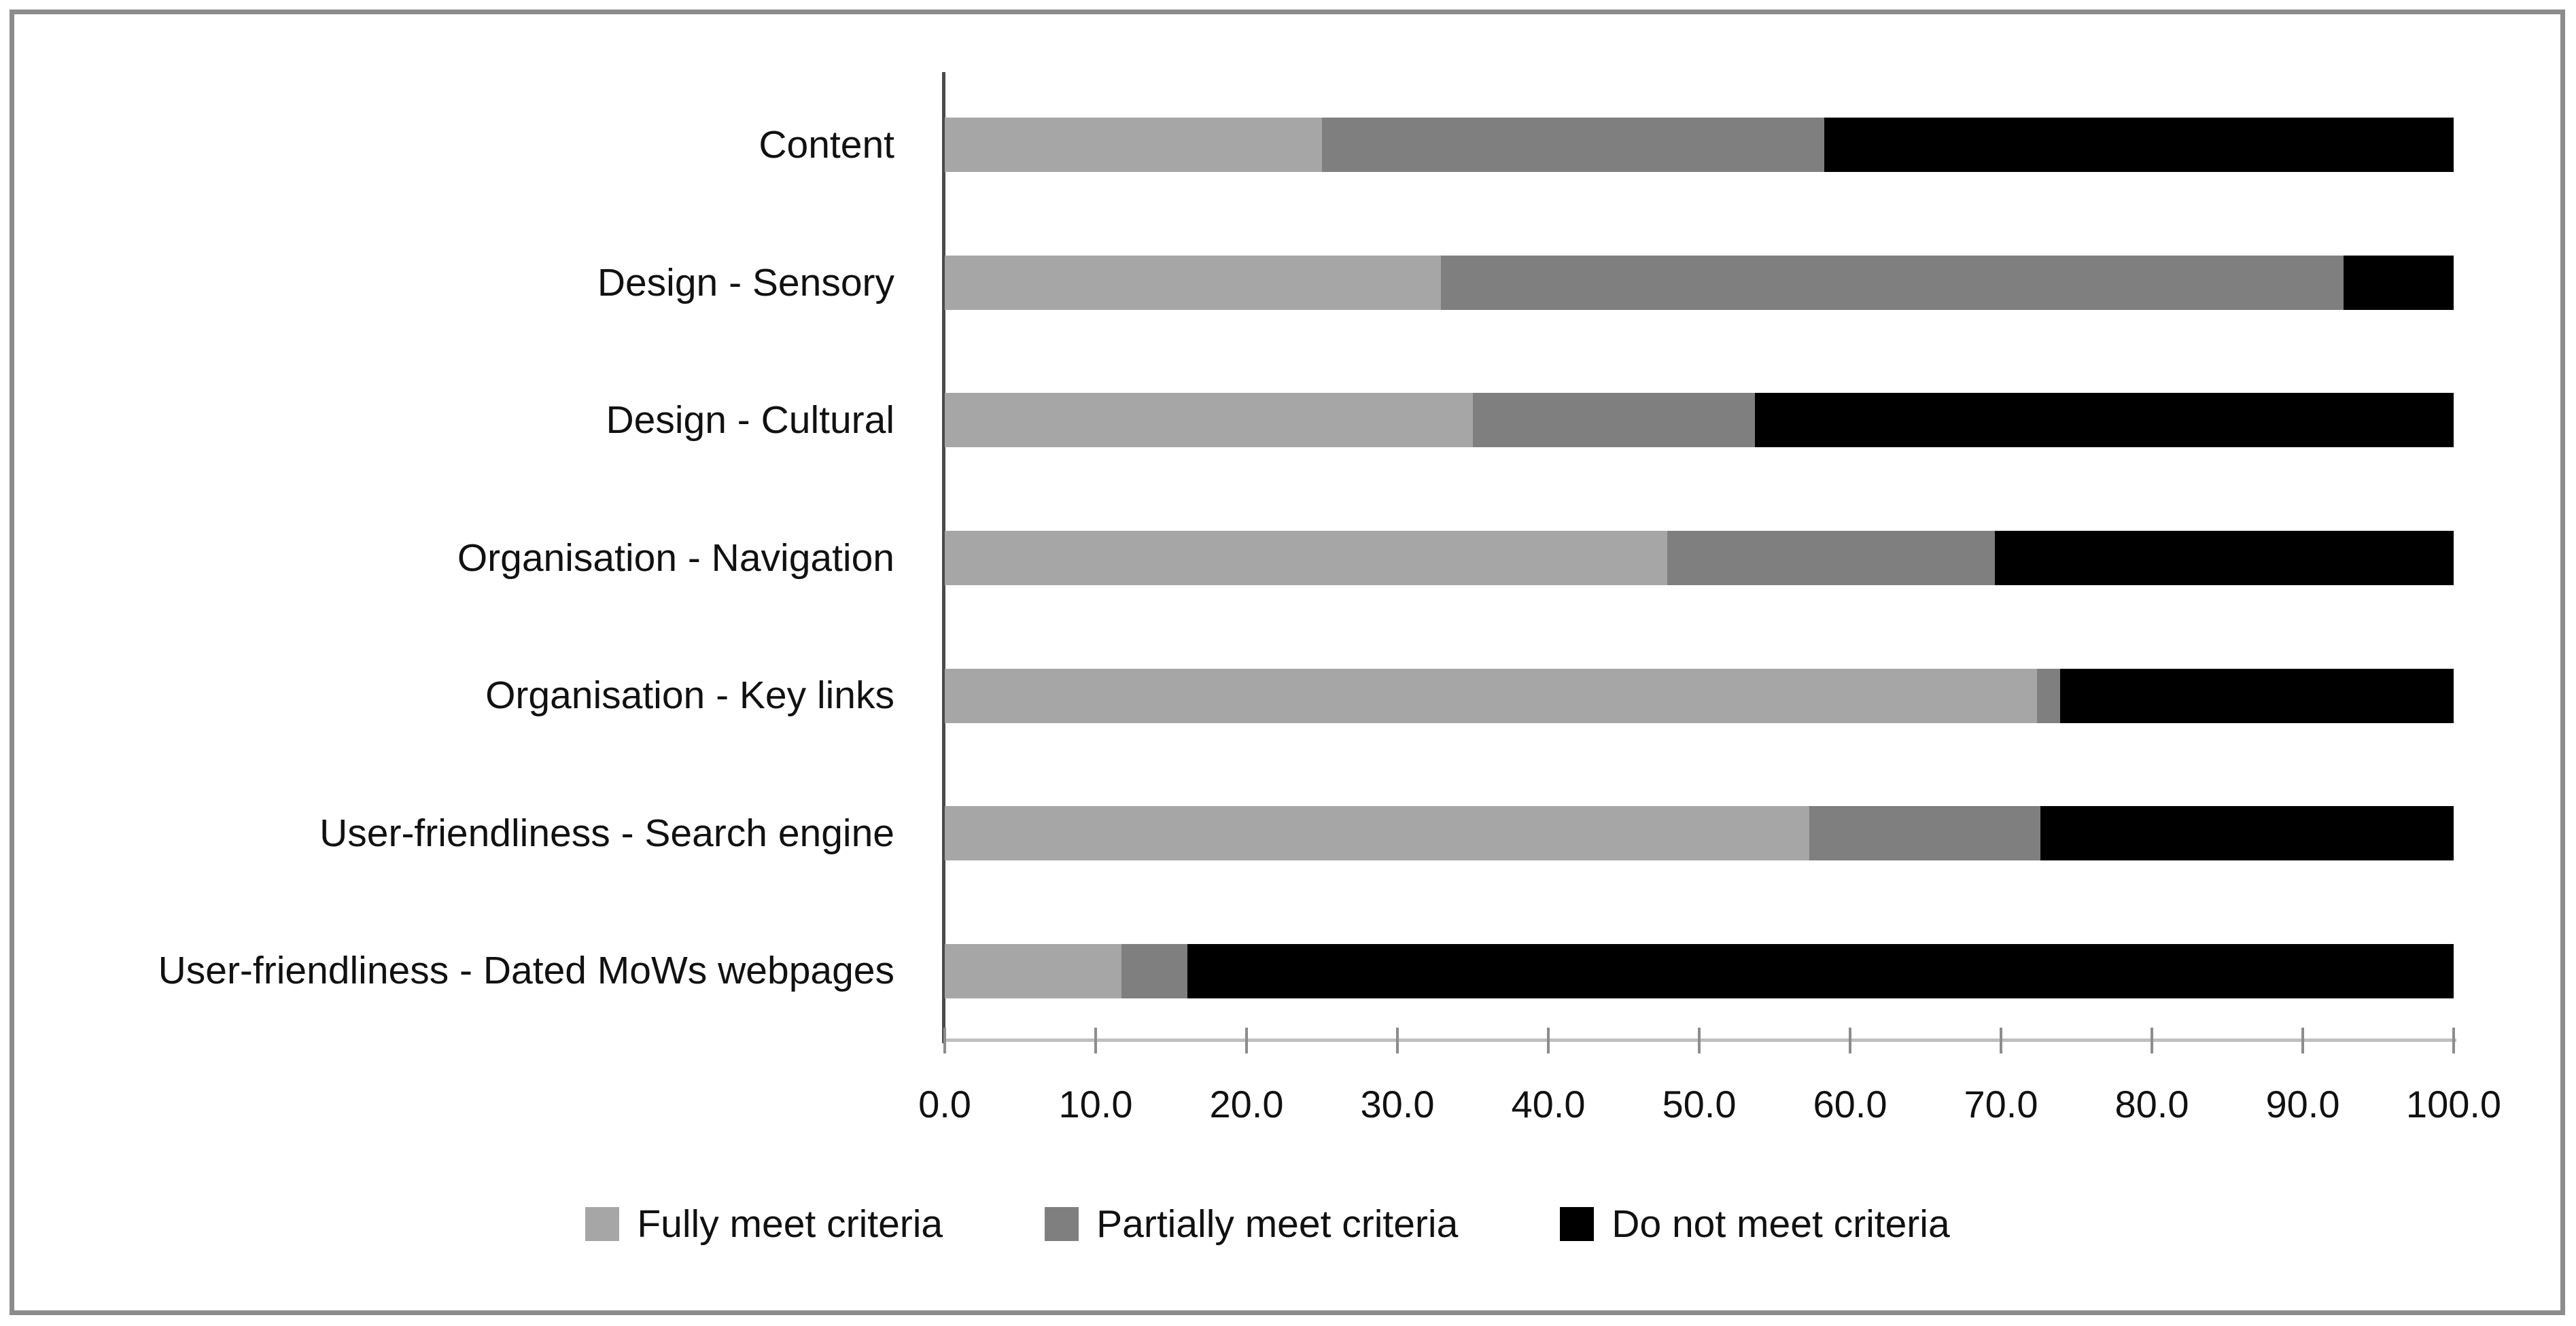  What do you see at coordinates (526, 971) in the screenshot?
I see `category-label: User-friendliness - Dated MoWs webpages` at bounding box center [526, 971].